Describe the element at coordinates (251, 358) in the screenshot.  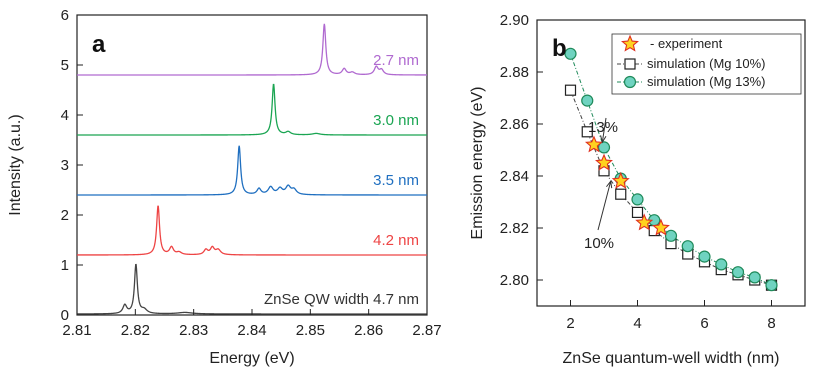
I see `panel-a-x-axis-title: Energy (eV)` at that location.